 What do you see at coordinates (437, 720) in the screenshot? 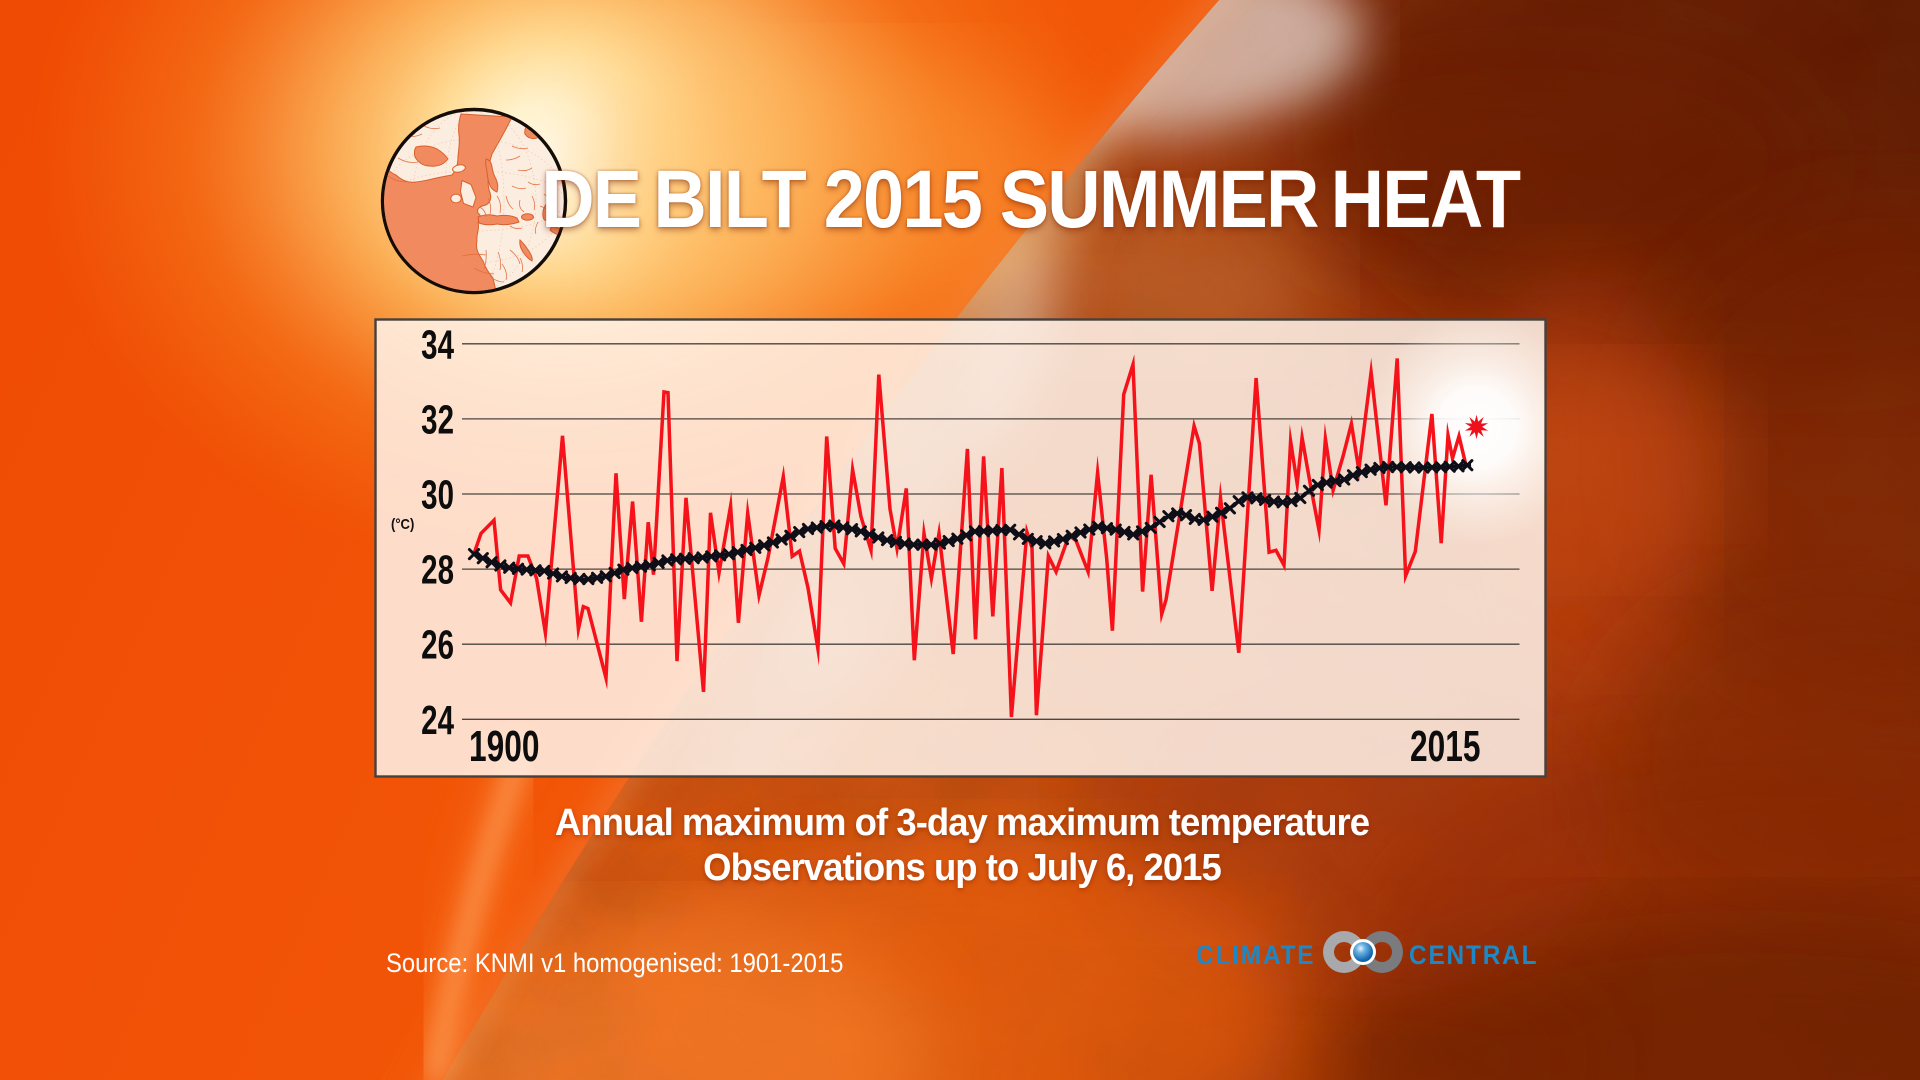
I see `svg-text: 24` at bounding box center [437, 720].